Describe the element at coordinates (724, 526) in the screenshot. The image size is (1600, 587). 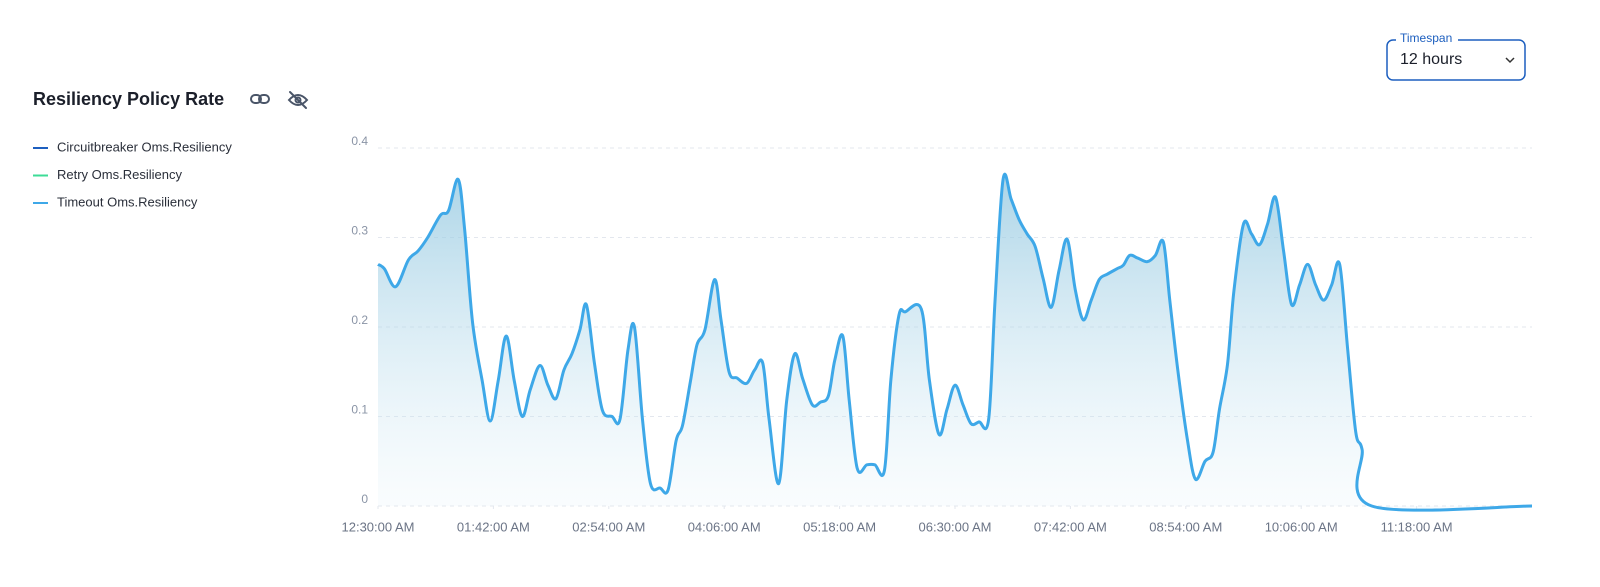
I see `x-tick-label: 04:06:00 AM` at that location.